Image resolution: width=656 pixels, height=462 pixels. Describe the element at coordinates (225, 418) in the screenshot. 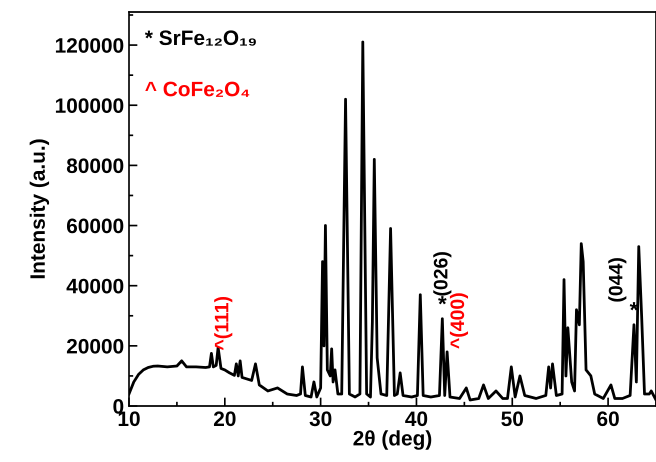

I see `x-tick-label: 20` at that location.